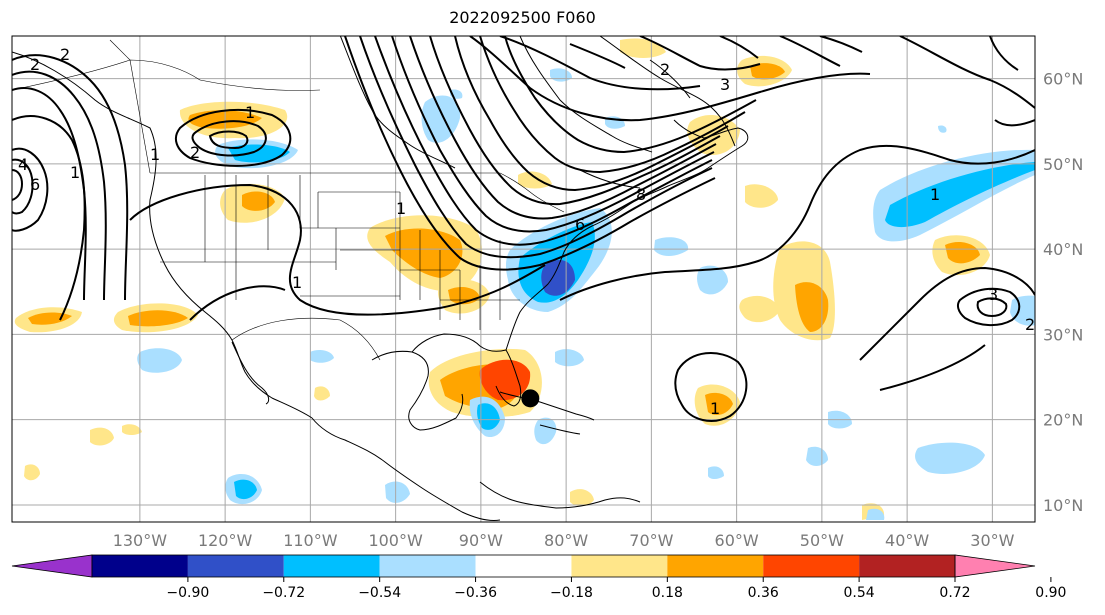  I want to click on colorbar-tick-label: 0.36, so click(763, 593).